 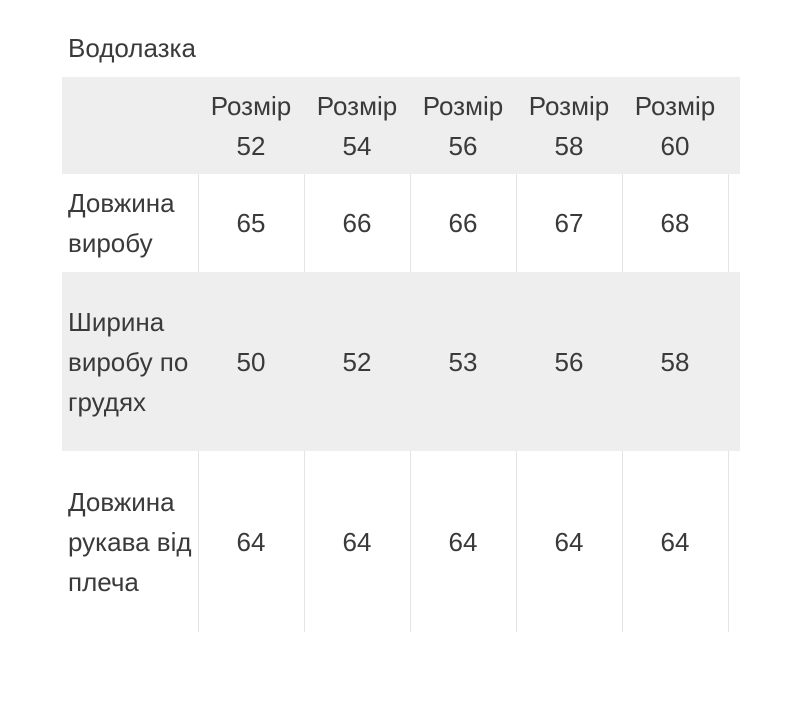 I want to click on header-size-56: Розмір 56, so click(x=463, y=125).